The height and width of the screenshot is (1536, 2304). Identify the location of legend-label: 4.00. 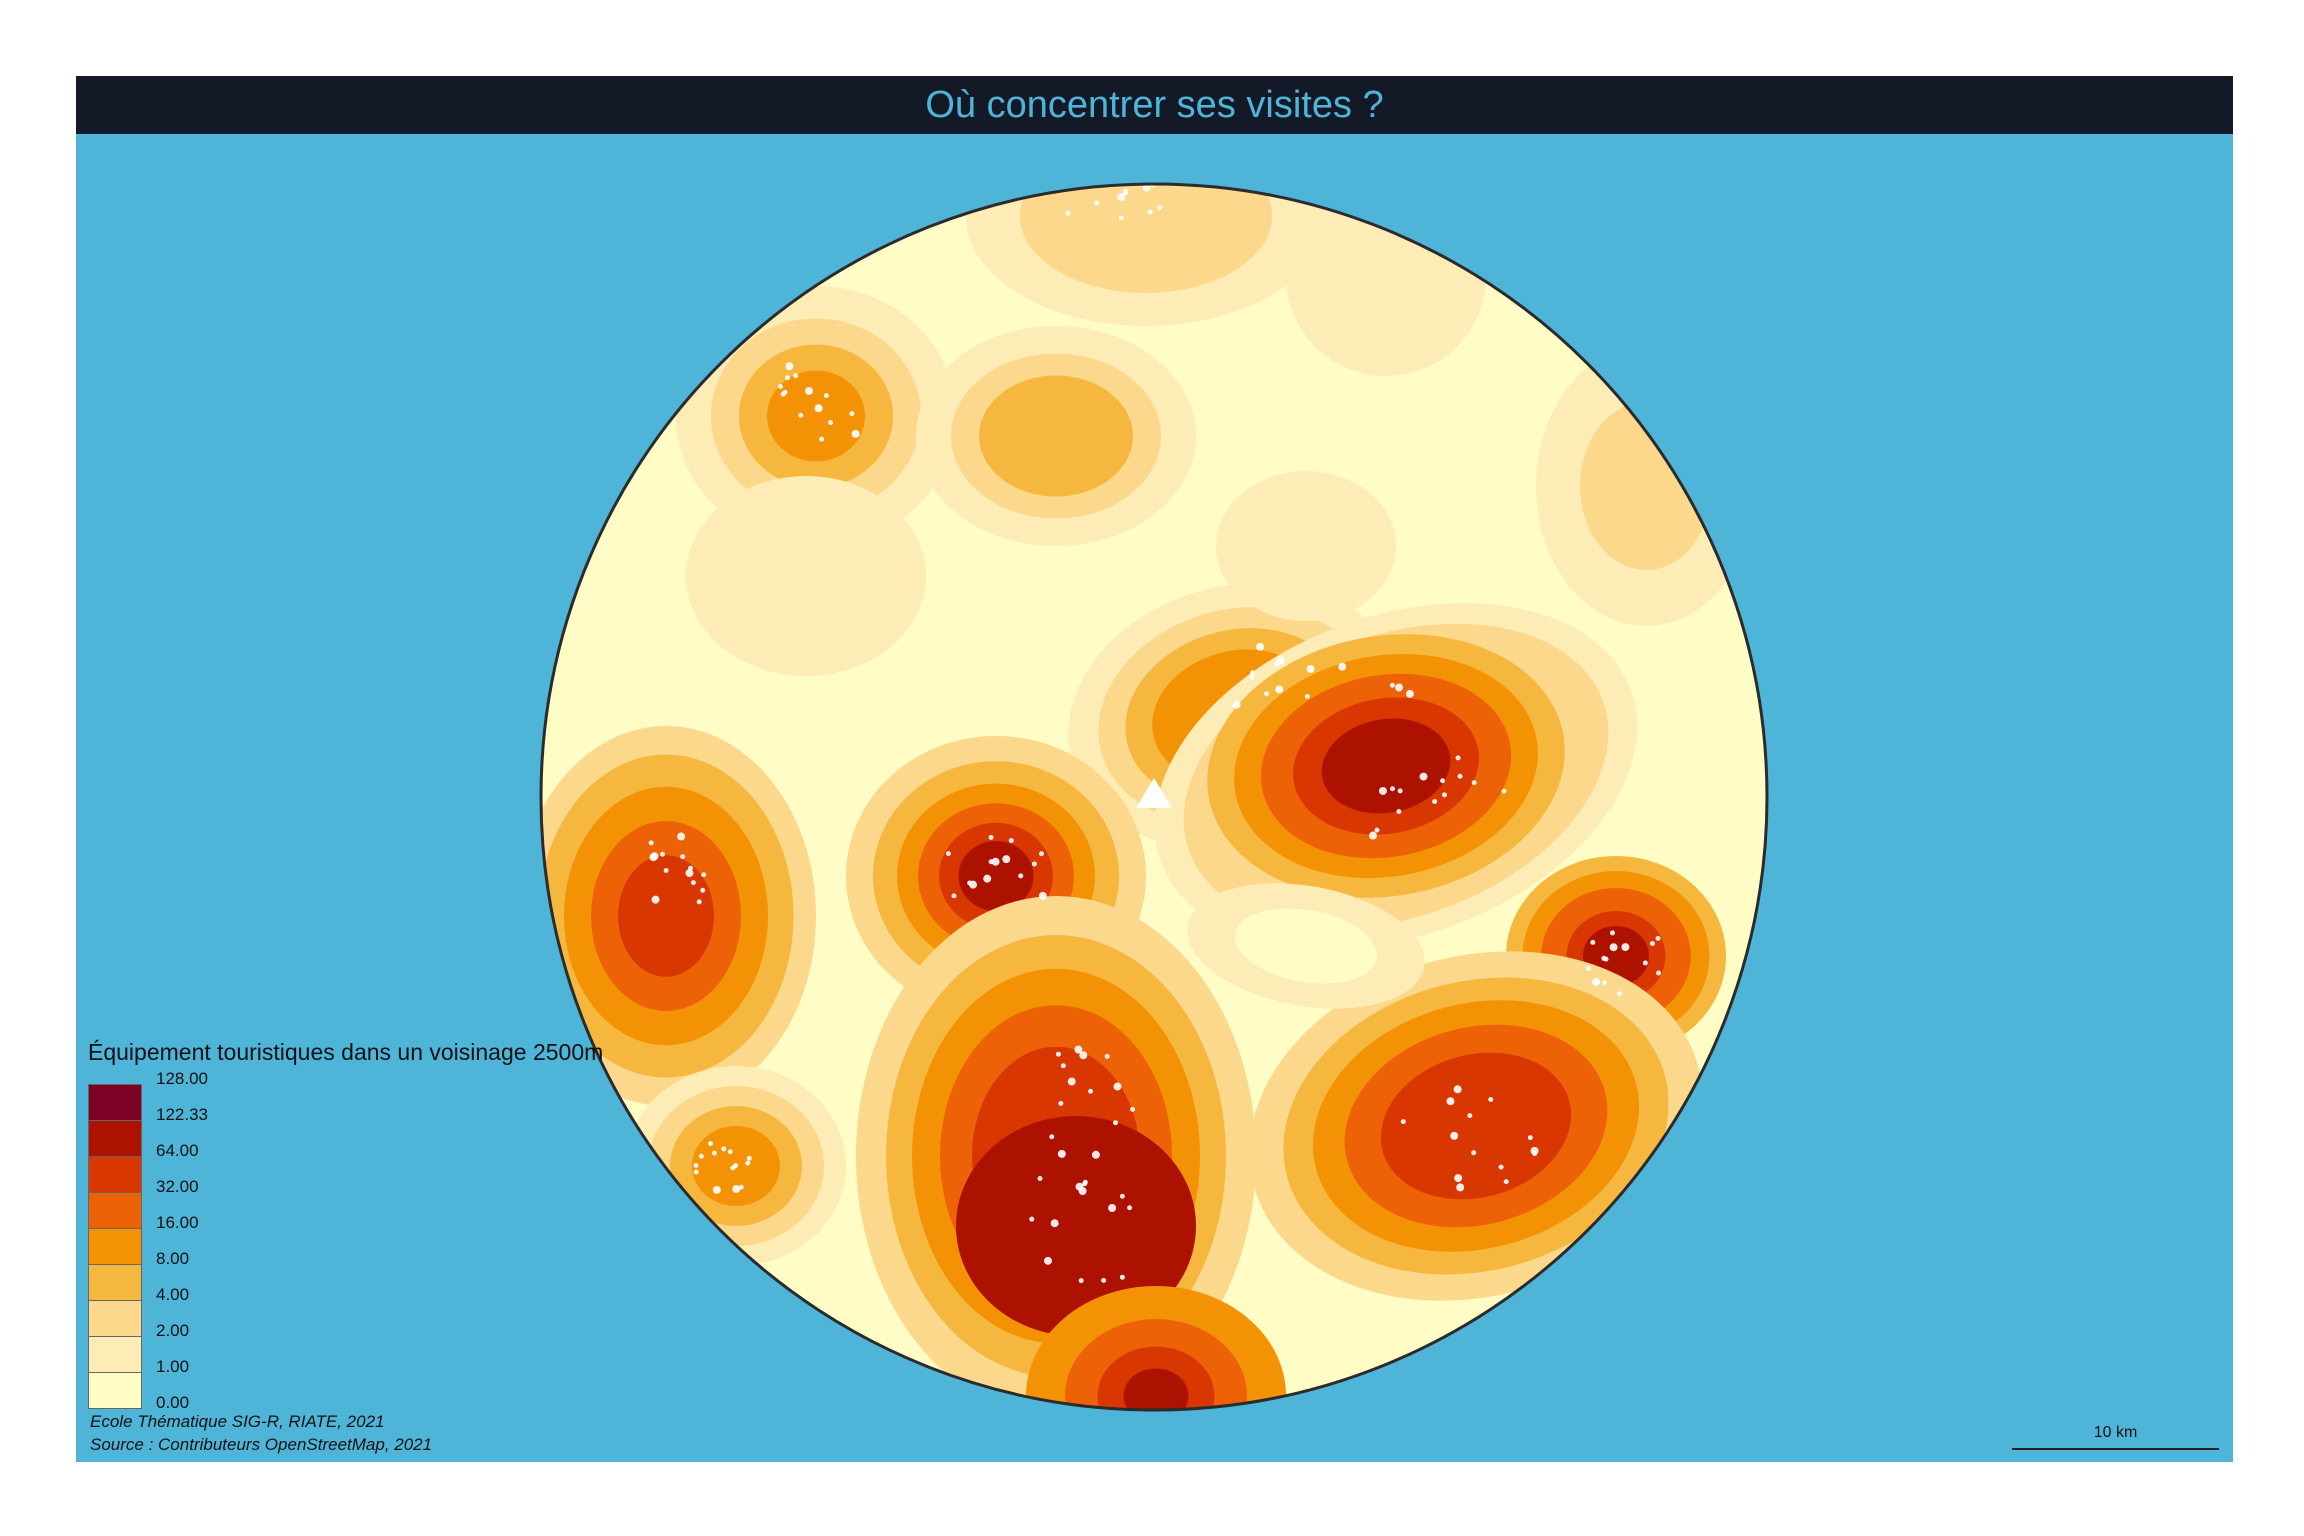
(173, 1294).